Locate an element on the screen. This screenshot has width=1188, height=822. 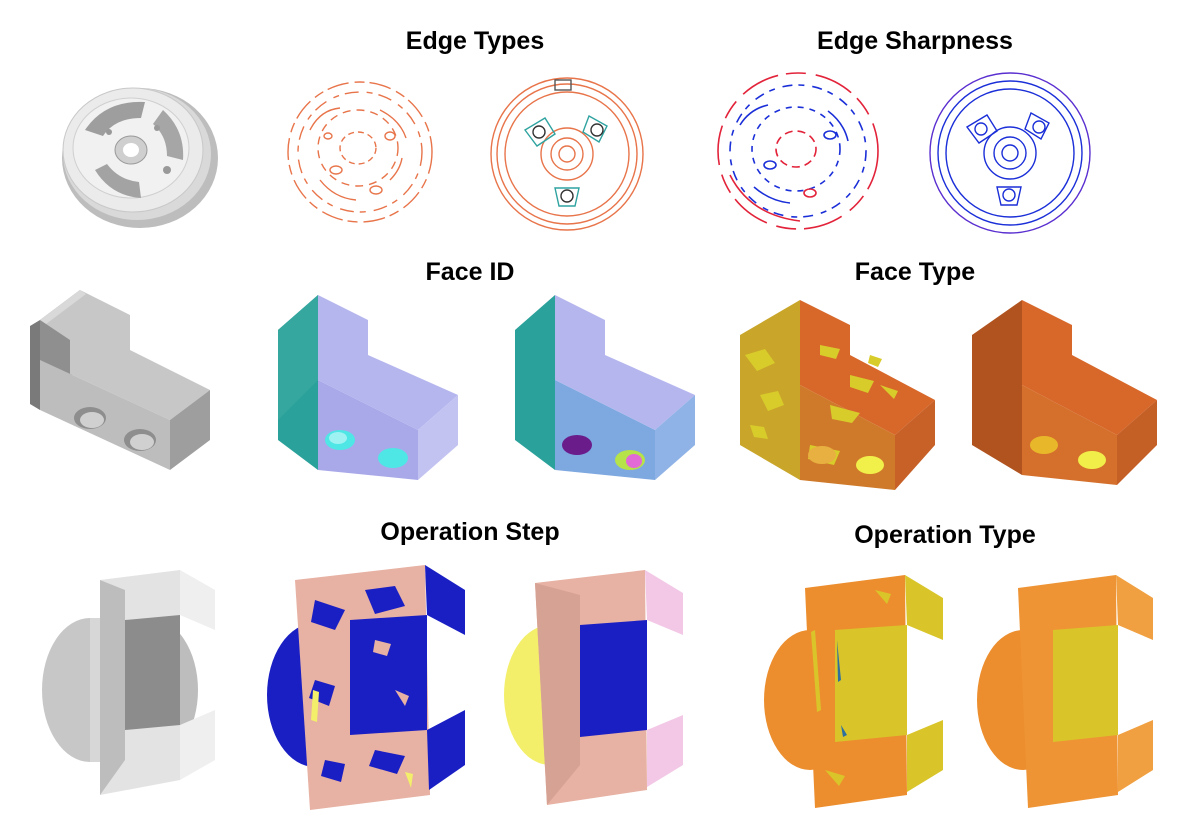
wheel-input-render is located at coordinates (135, 150).